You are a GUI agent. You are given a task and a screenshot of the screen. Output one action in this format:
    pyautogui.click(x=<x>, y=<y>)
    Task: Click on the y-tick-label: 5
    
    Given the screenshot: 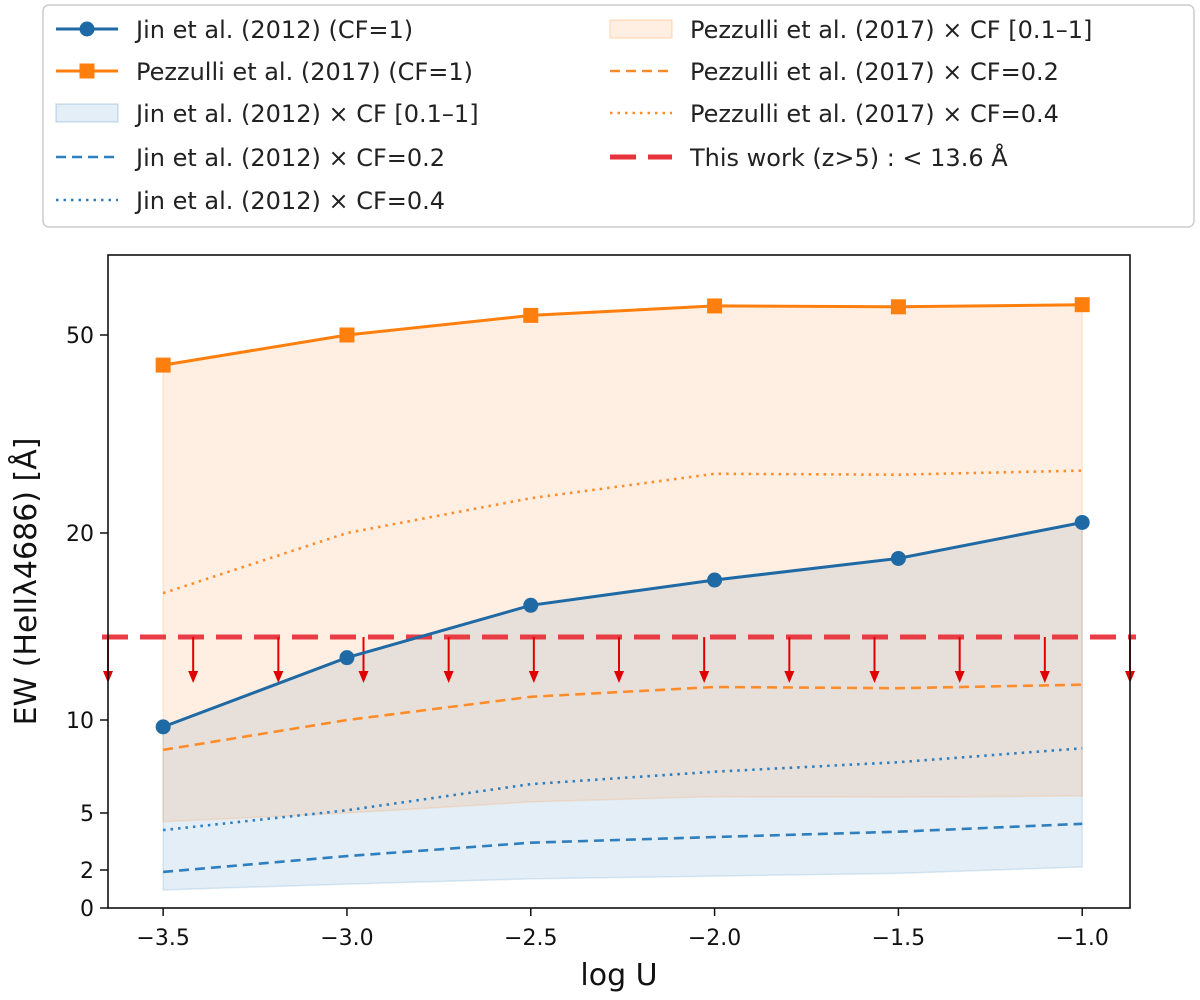 What is the action you would take?
    pyautogui.click(x=87, y=814)
    